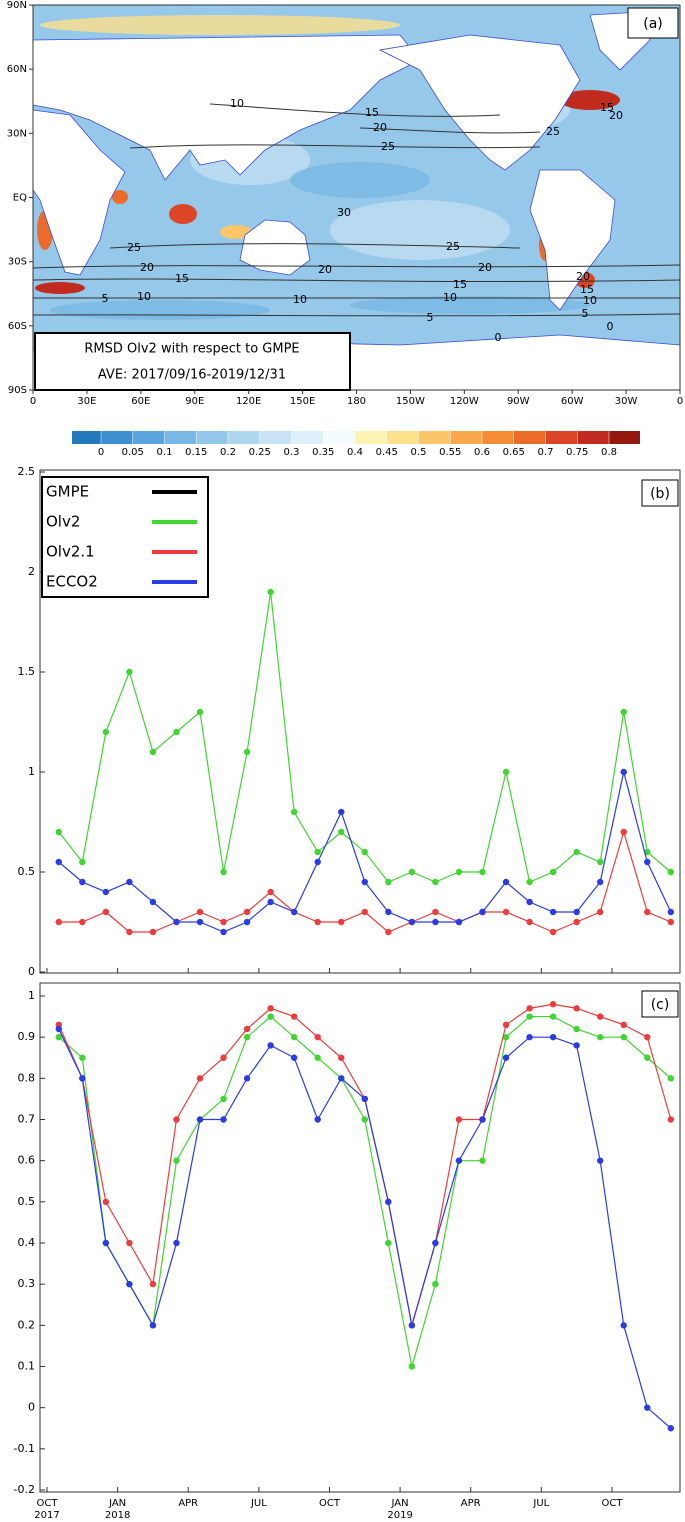 This screenshot has width=685, height=1522. Describe the element at coordinates (450, 452) in the screenshot. I see `colorbar-label: 0.55` at that location.